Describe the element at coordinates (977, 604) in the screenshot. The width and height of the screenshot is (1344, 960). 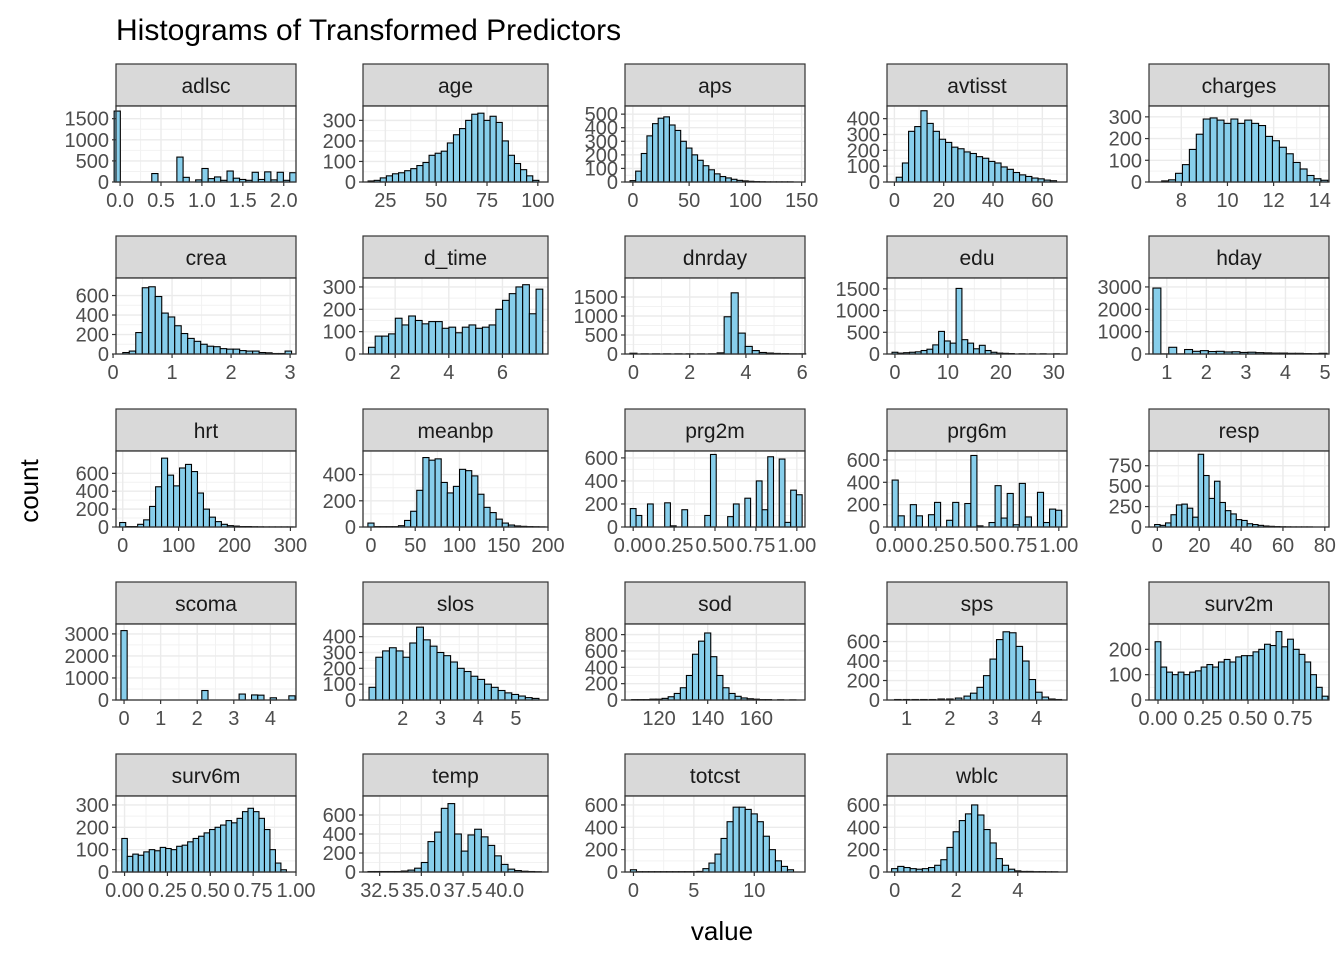
I see `strip-label: sps` at that location.